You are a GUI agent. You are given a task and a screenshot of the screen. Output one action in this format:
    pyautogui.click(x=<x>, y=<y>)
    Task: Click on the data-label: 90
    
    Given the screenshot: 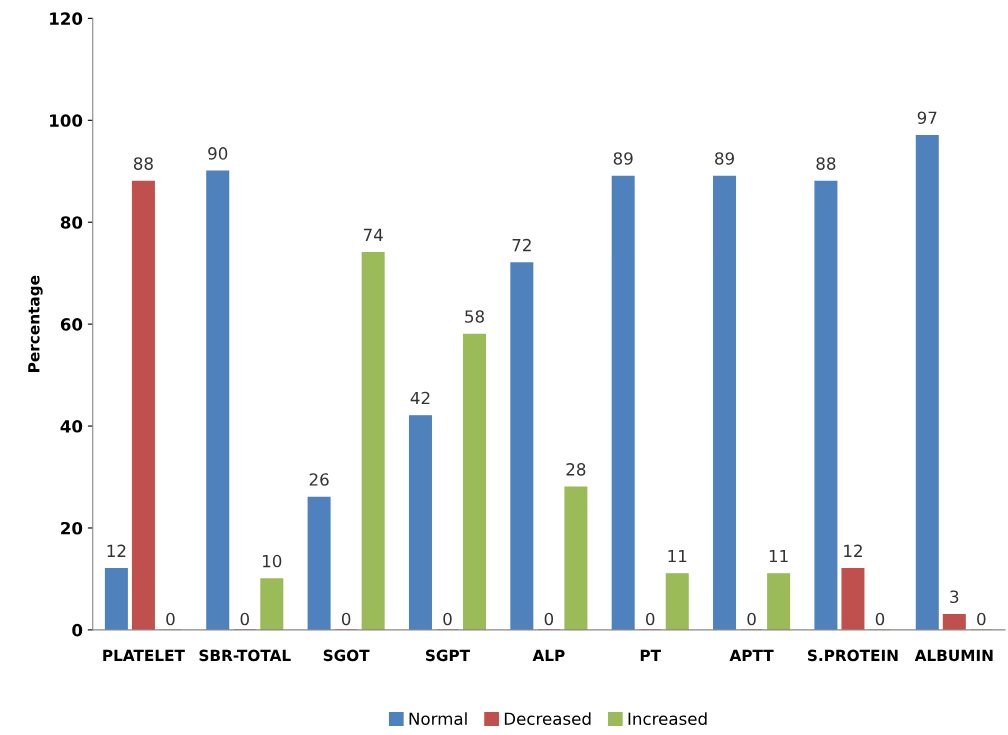 What is the action you would take?
    pyautogui.click(x=218, y=153)
    